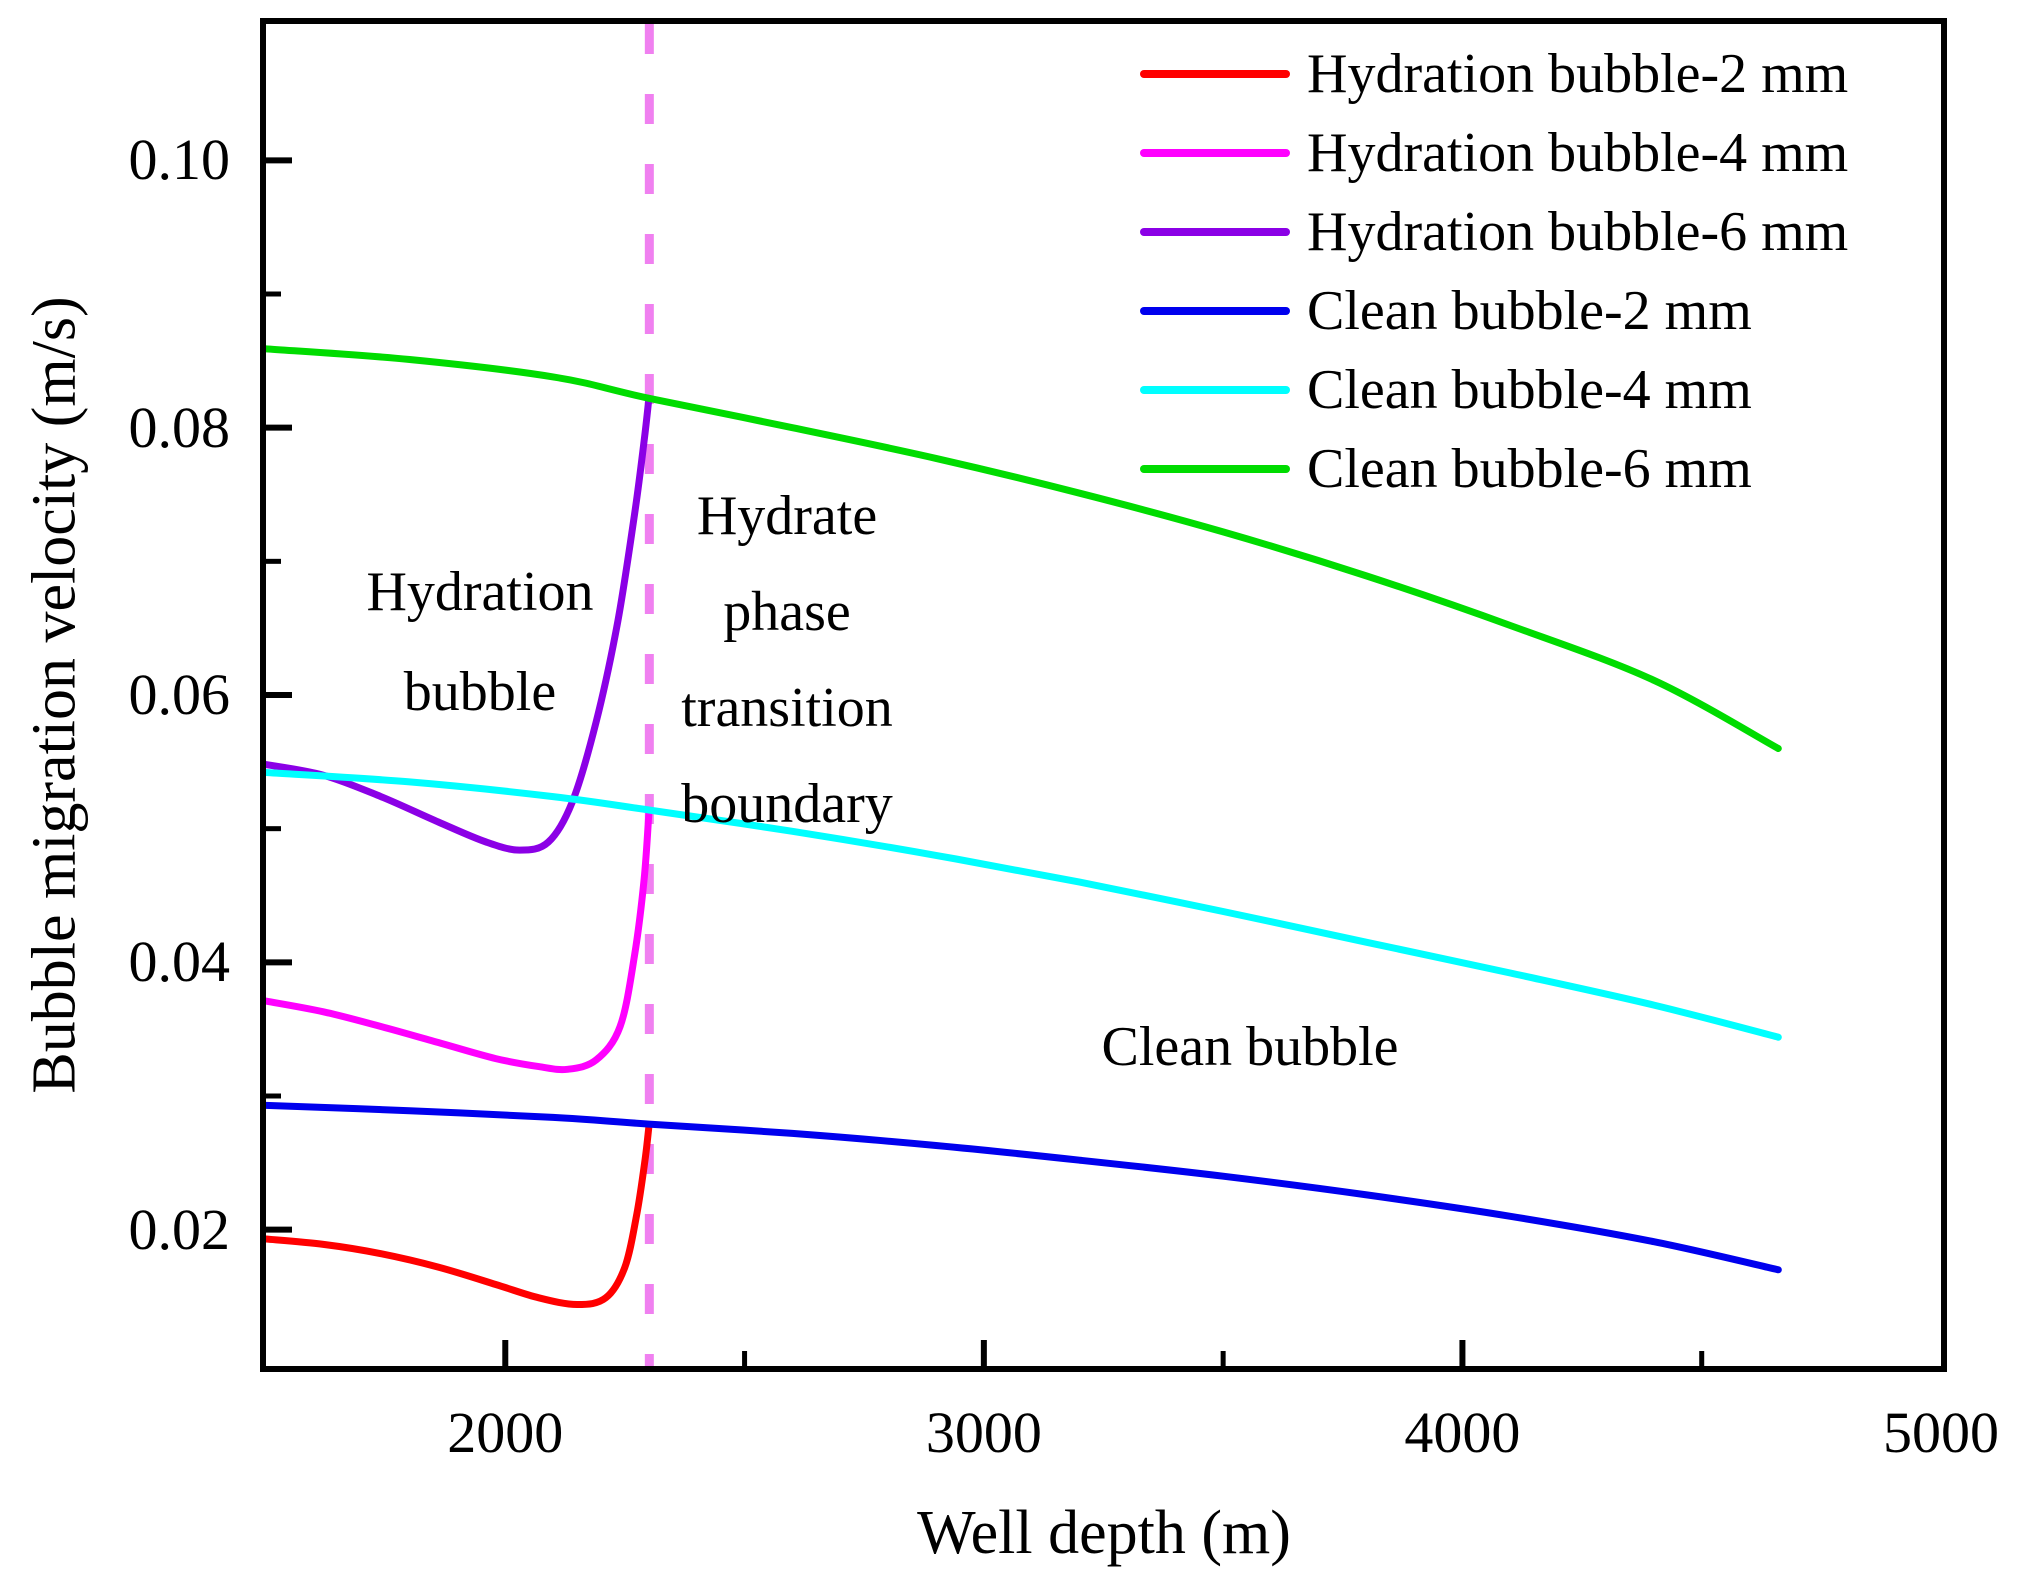  I want to click on legend-label: Clean bubble-2 mm, so click(1529, 310).